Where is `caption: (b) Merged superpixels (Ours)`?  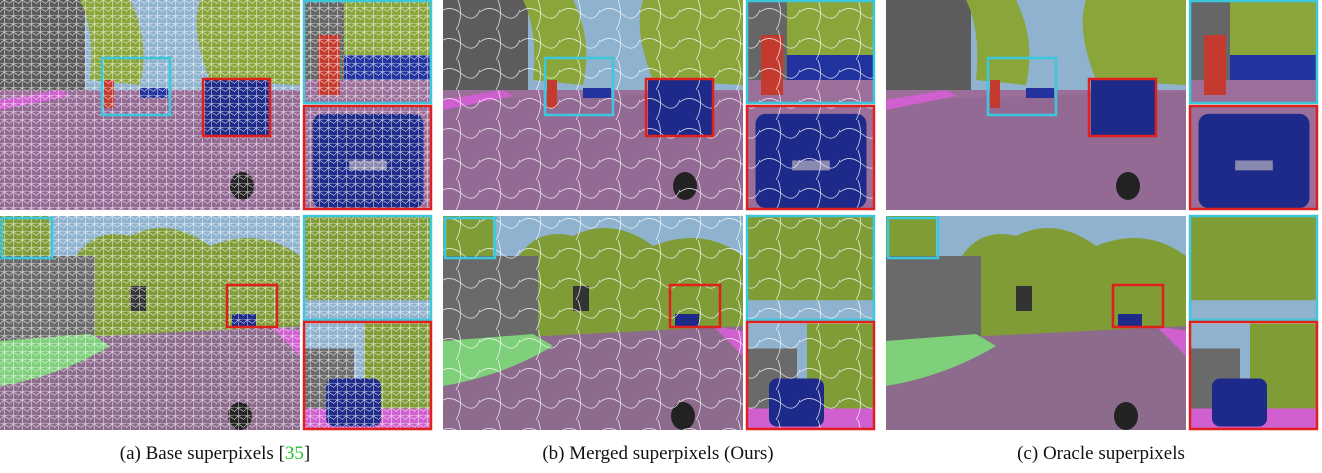
caption: (b) Merged superpixels (Ours) is located at coordinates (658, 454).